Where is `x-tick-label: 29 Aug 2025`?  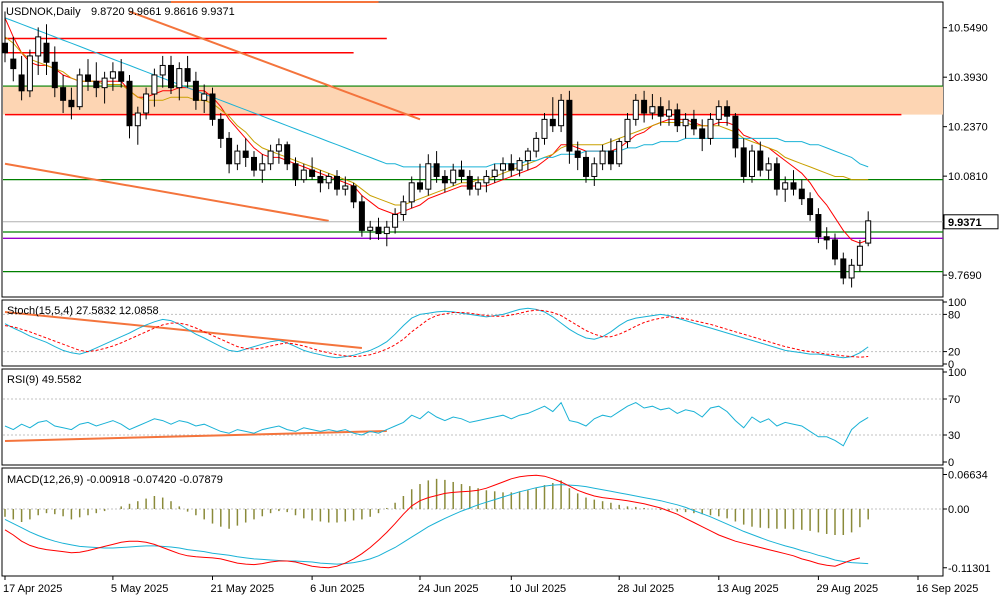 x-tick-label: 29 Aug 2025 is located at coordinates (847, 589).